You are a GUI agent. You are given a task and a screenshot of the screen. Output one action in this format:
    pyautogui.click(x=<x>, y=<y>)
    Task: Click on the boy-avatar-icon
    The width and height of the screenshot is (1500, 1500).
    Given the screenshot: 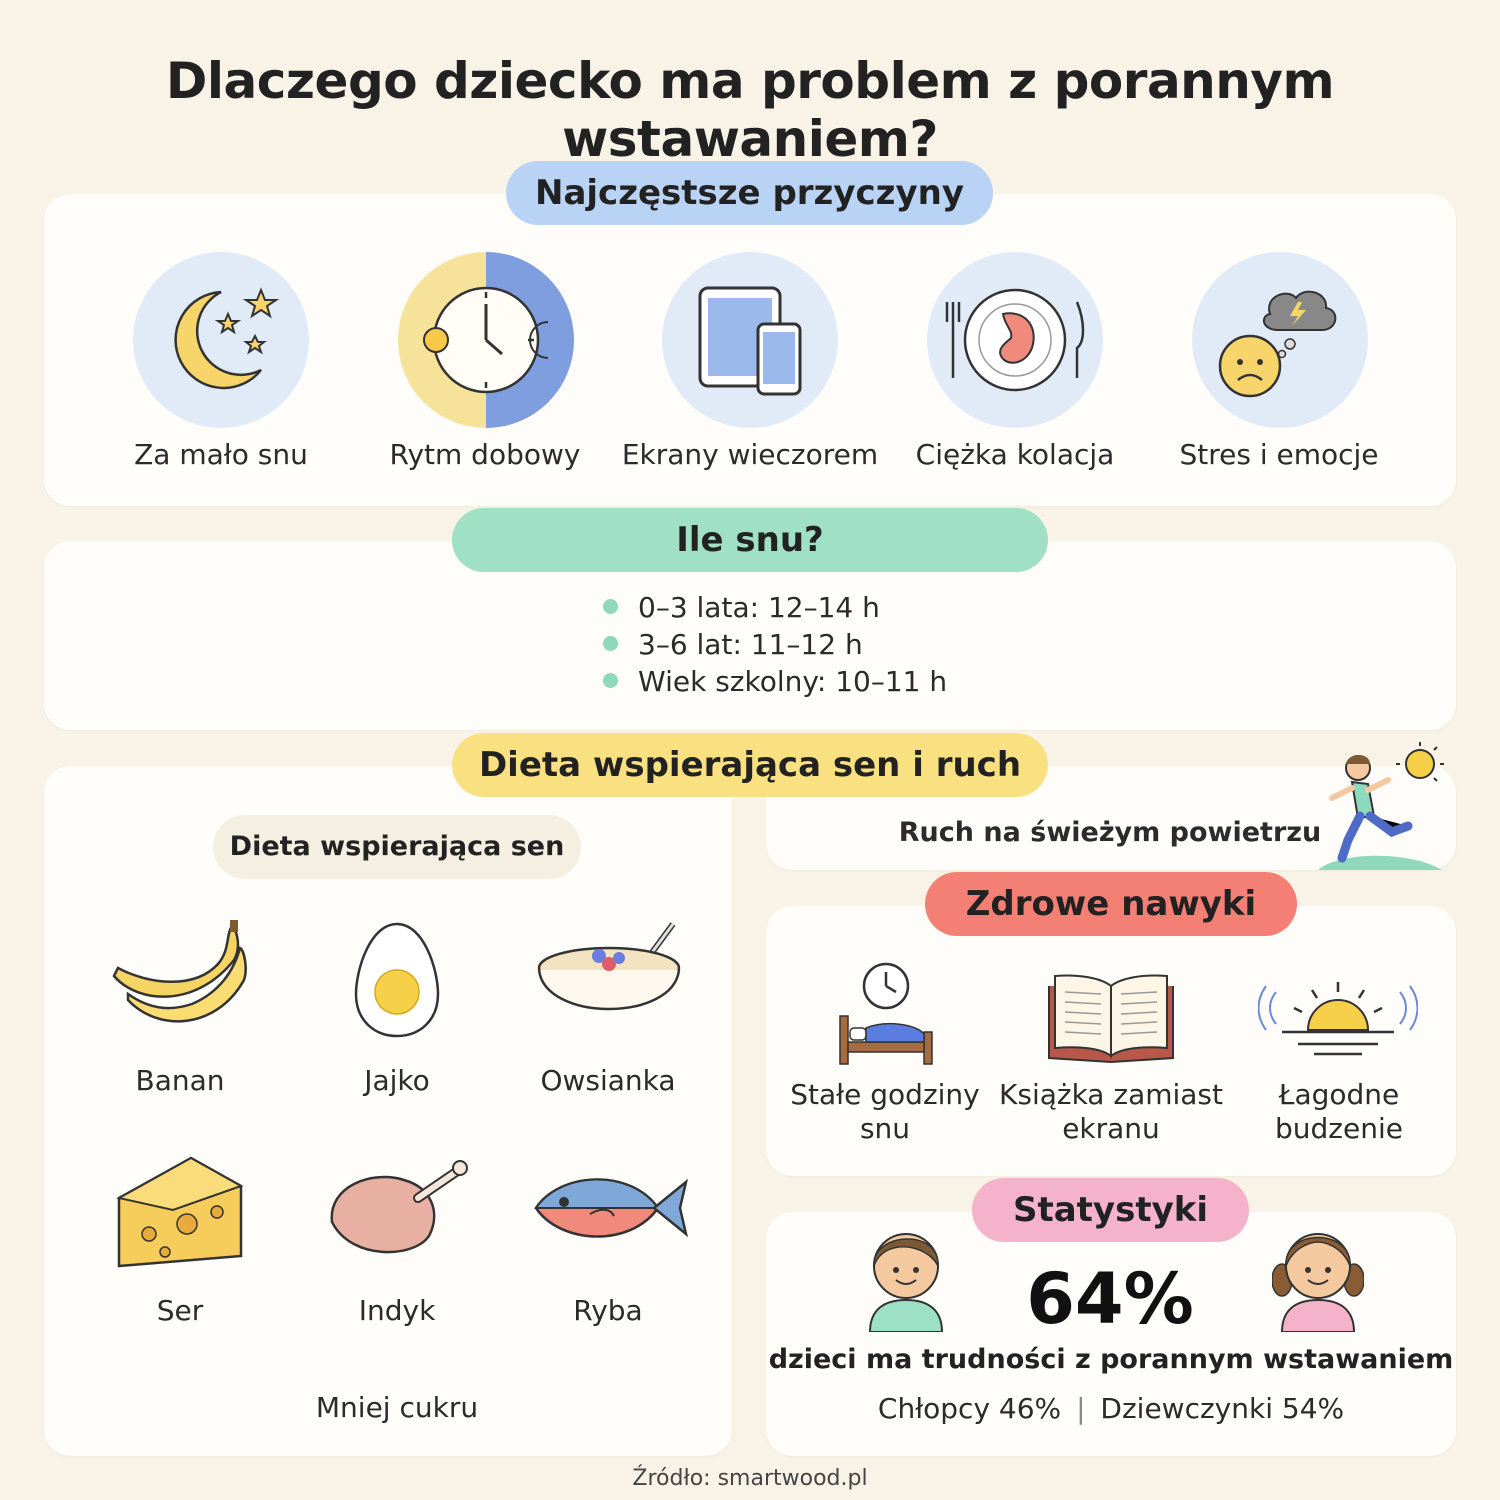 What is the action you would take?
    pyautogui.click(x=906, y=1277)
    